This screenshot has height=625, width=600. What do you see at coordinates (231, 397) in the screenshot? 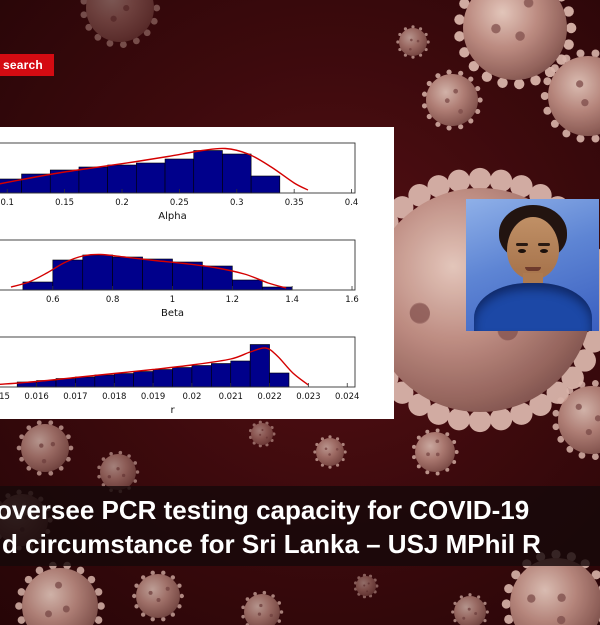
I see `svg-text: 0.021` at bounding box center [231, 397].